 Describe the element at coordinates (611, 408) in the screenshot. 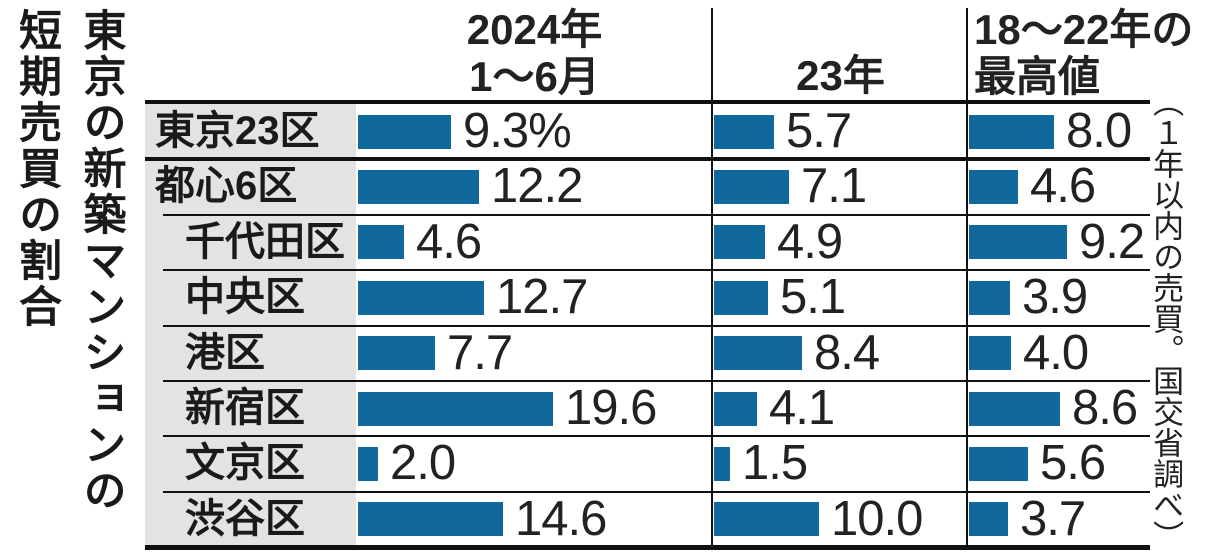

I see `bar-value-label: 19.6` at that location.